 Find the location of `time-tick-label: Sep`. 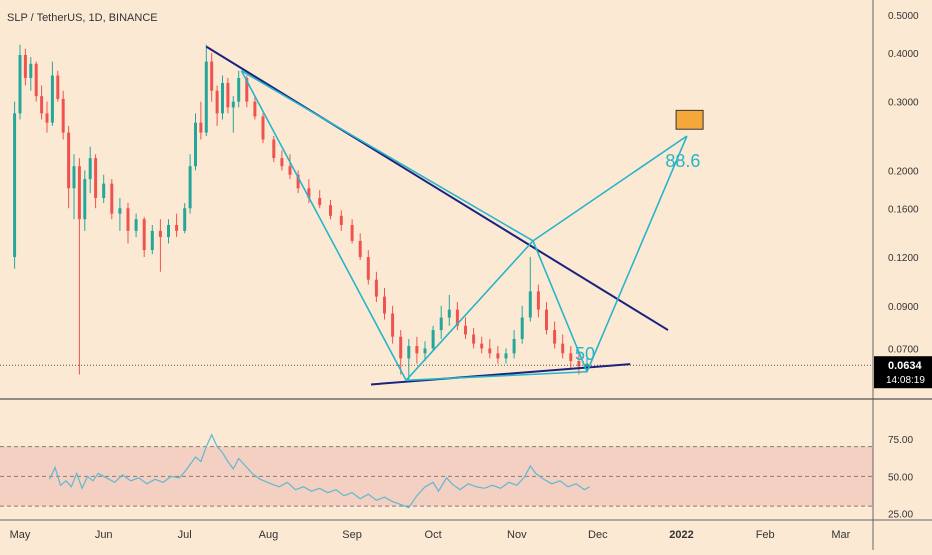

time-tick-label: Sep is located at coordinates (352, 535).